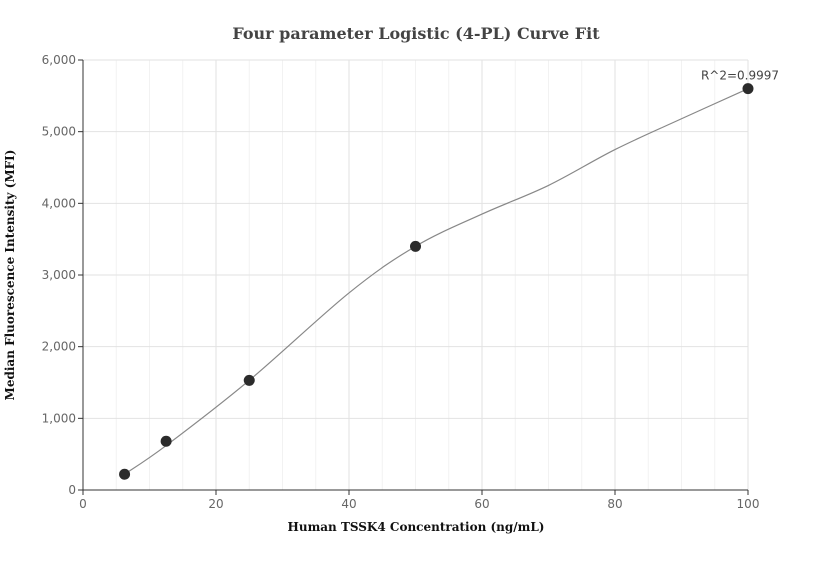 The width and height of the screenshot is (832, 565). I want to click on y-tick-label: 3,000, so click(59, 275).